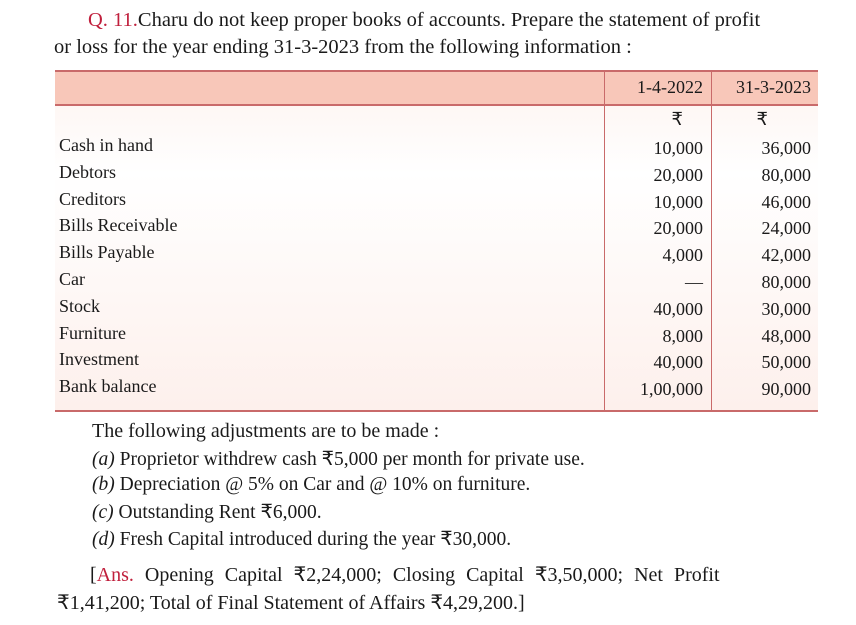  I want to click on closing-value: 50,000, so click(786, 362).